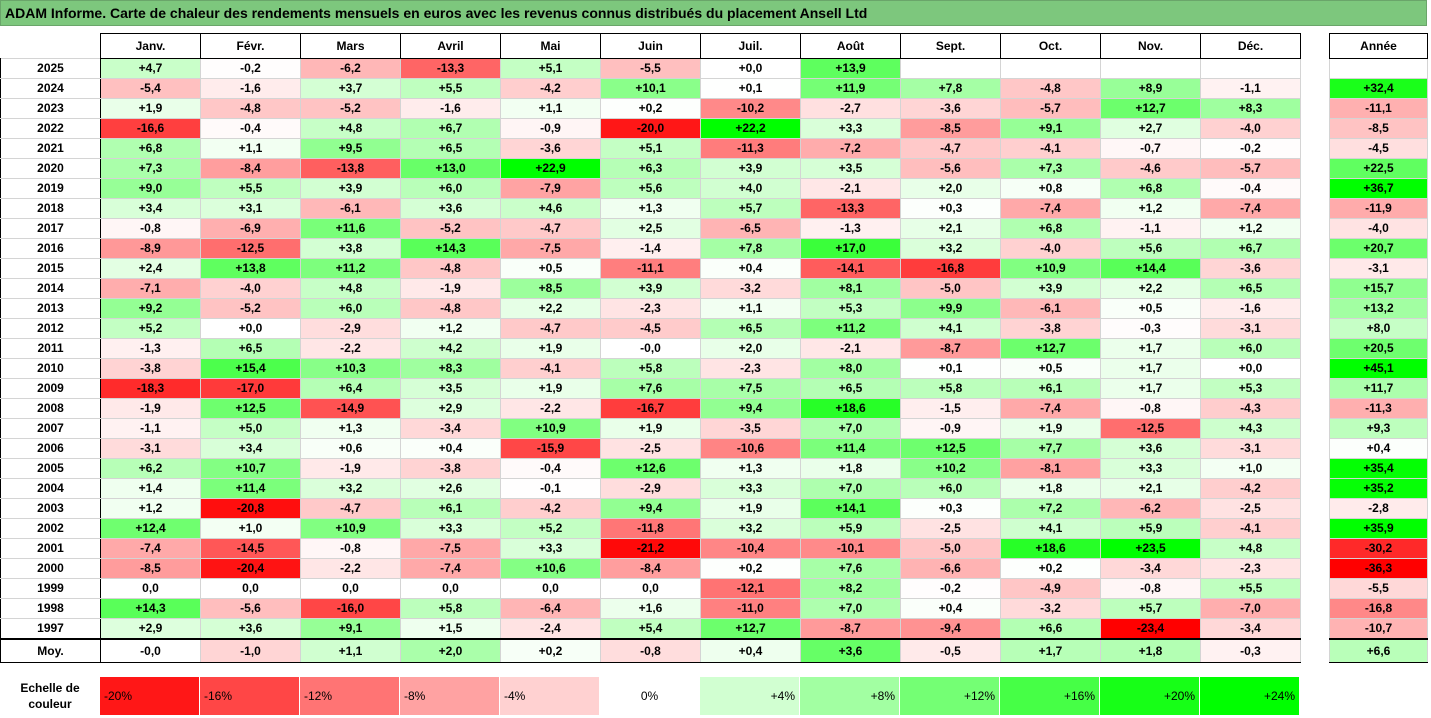  Describe the element at coordinates (50, 168) in the screenshot. I see `row-year-label: 2020` at that location.